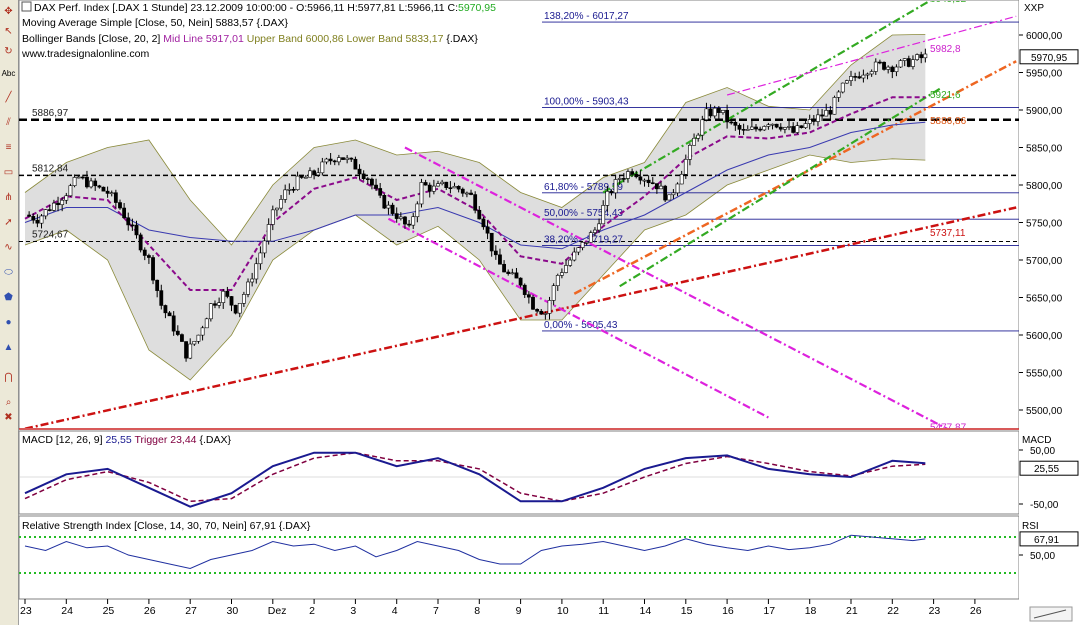 This screenshot has width=1081, height=625. What do you see at coordinates (1044, 111) in the screenshot?
I see `price-axis-label: 5900,00` at bounding box center [1044, 111].